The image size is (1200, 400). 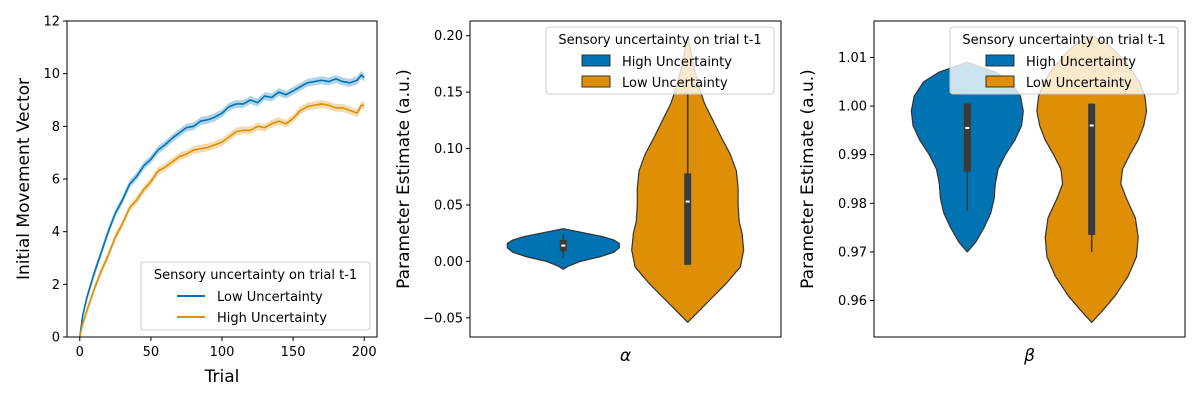 I want to click on y-tick-label: 0.99, so click(x=852, y=155).